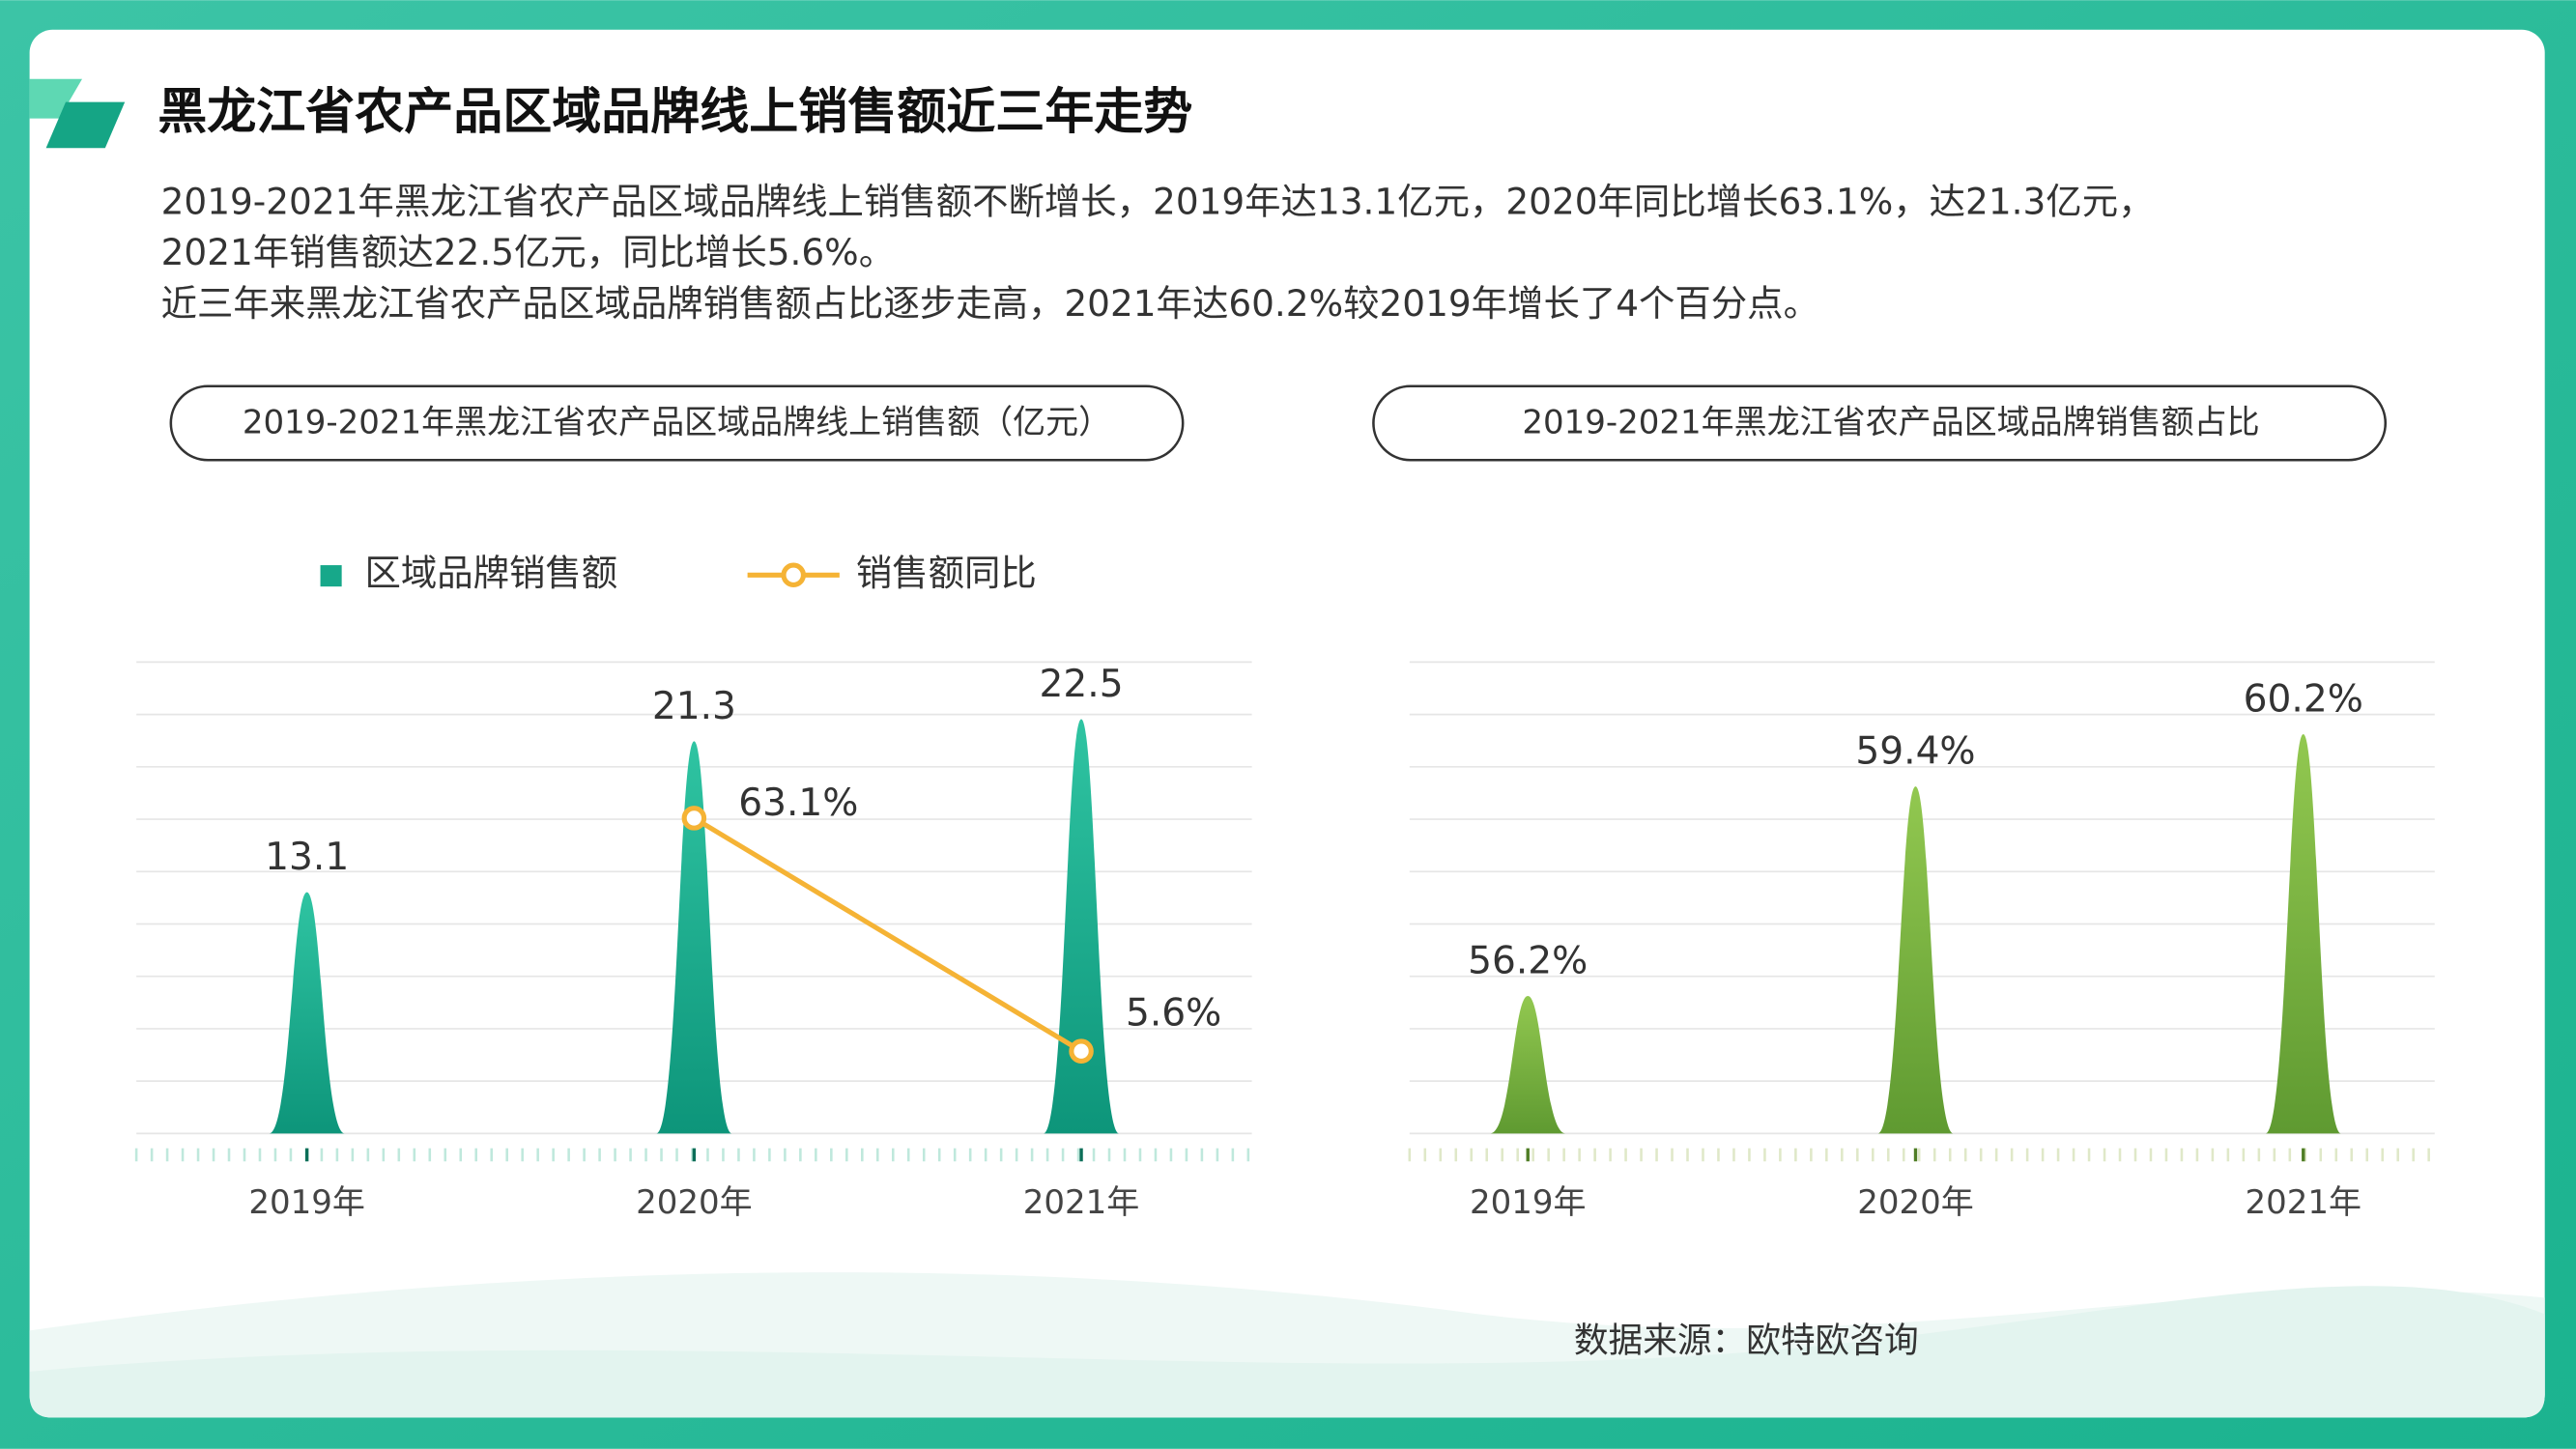  I want to click on legend-label: 区域品牌销售额, so click(491, 573).